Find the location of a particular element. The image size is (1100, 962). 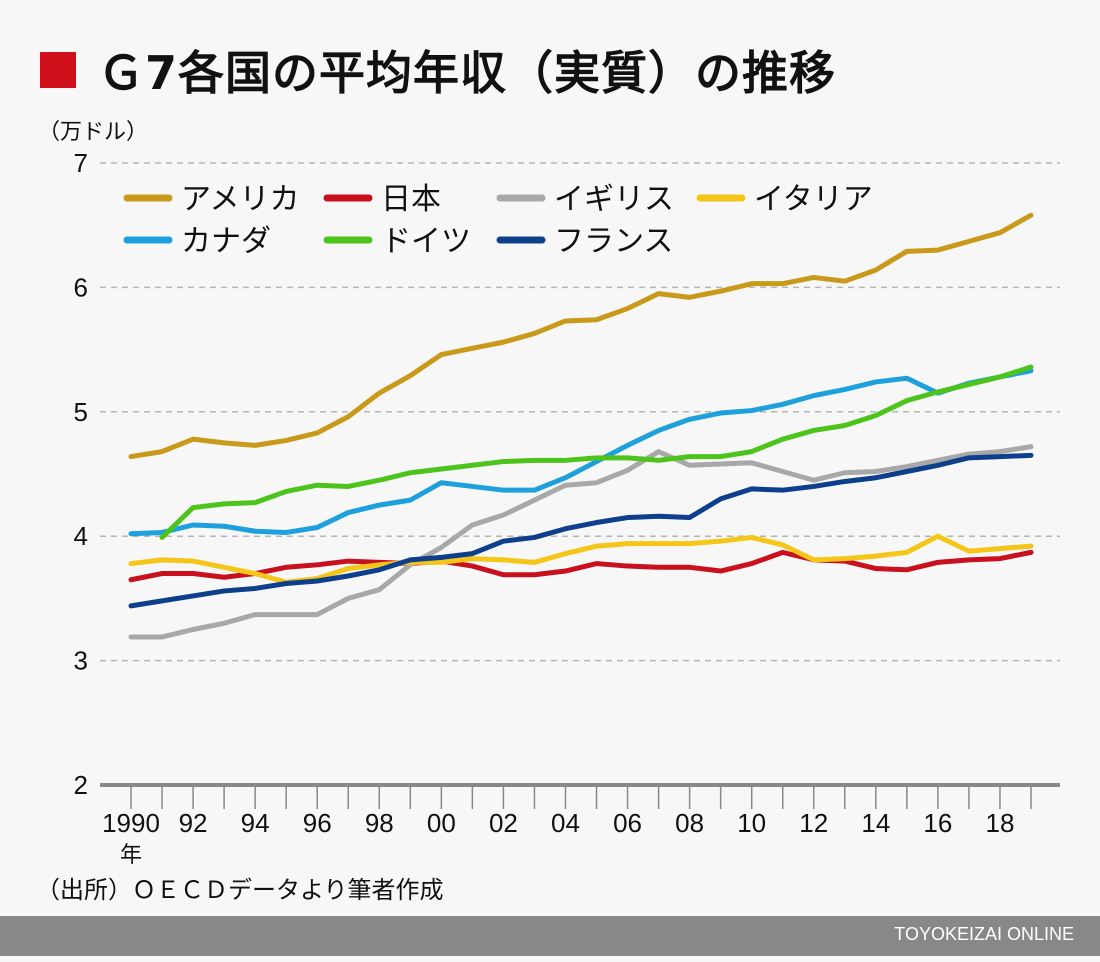

y-axis-unit: （万ドル） is located at coordinates (93, 132).